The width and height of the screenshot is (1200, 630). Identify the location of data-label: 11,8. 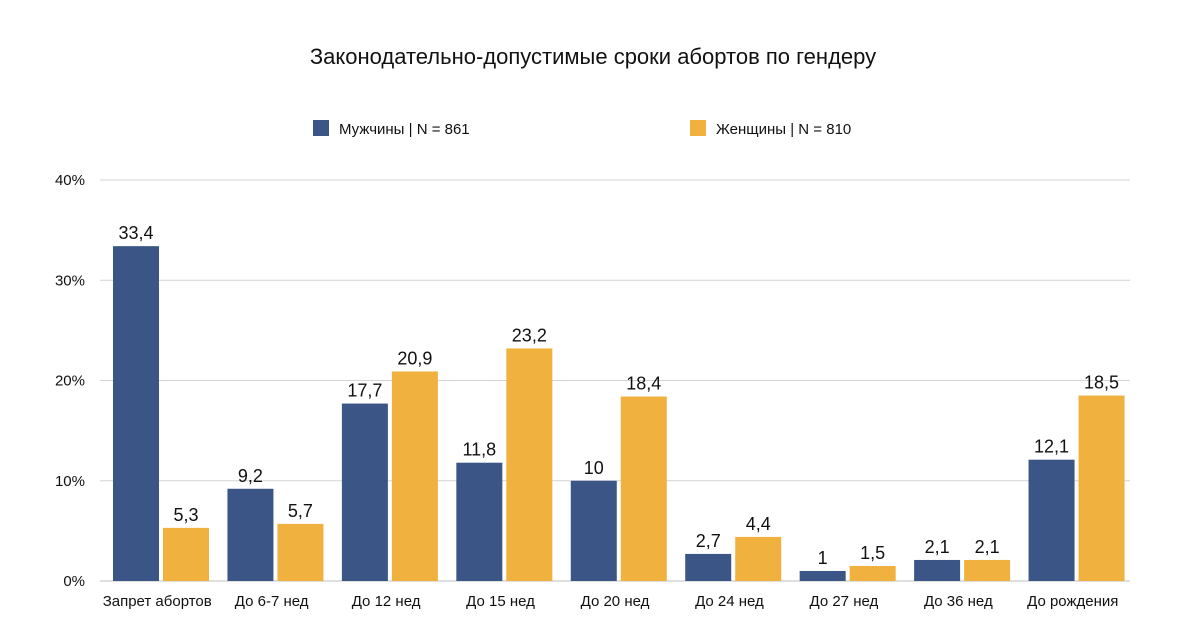
(479, 450).